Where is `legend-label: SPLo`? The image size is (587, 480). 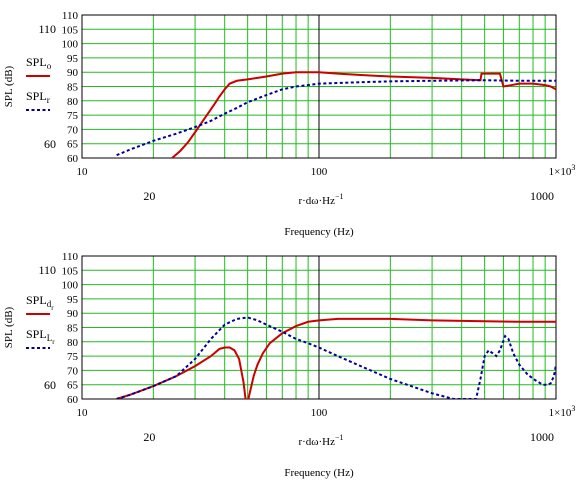 legend-label: SPLo is located at coordinates (39, 63).